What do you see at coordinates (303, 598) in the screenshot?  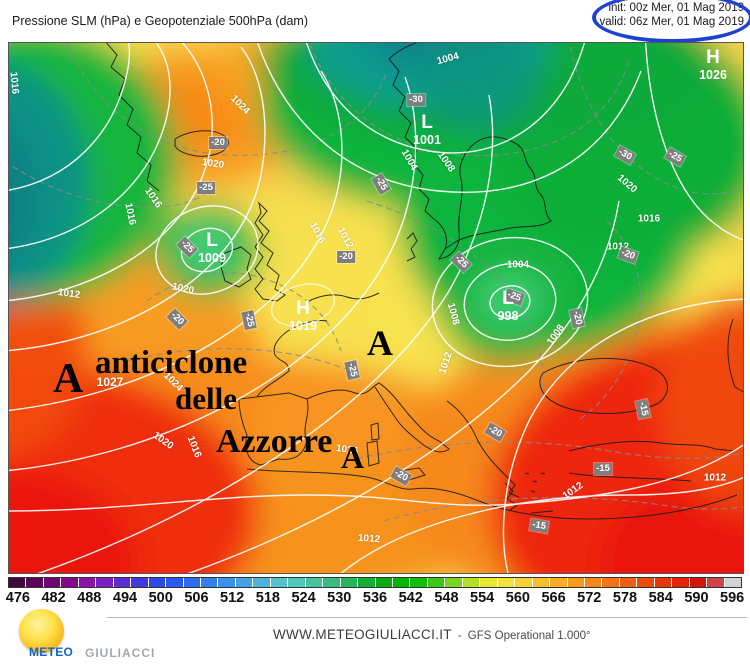 I see `colorbar-tick-label: 524` at bounding box center [303, 598].